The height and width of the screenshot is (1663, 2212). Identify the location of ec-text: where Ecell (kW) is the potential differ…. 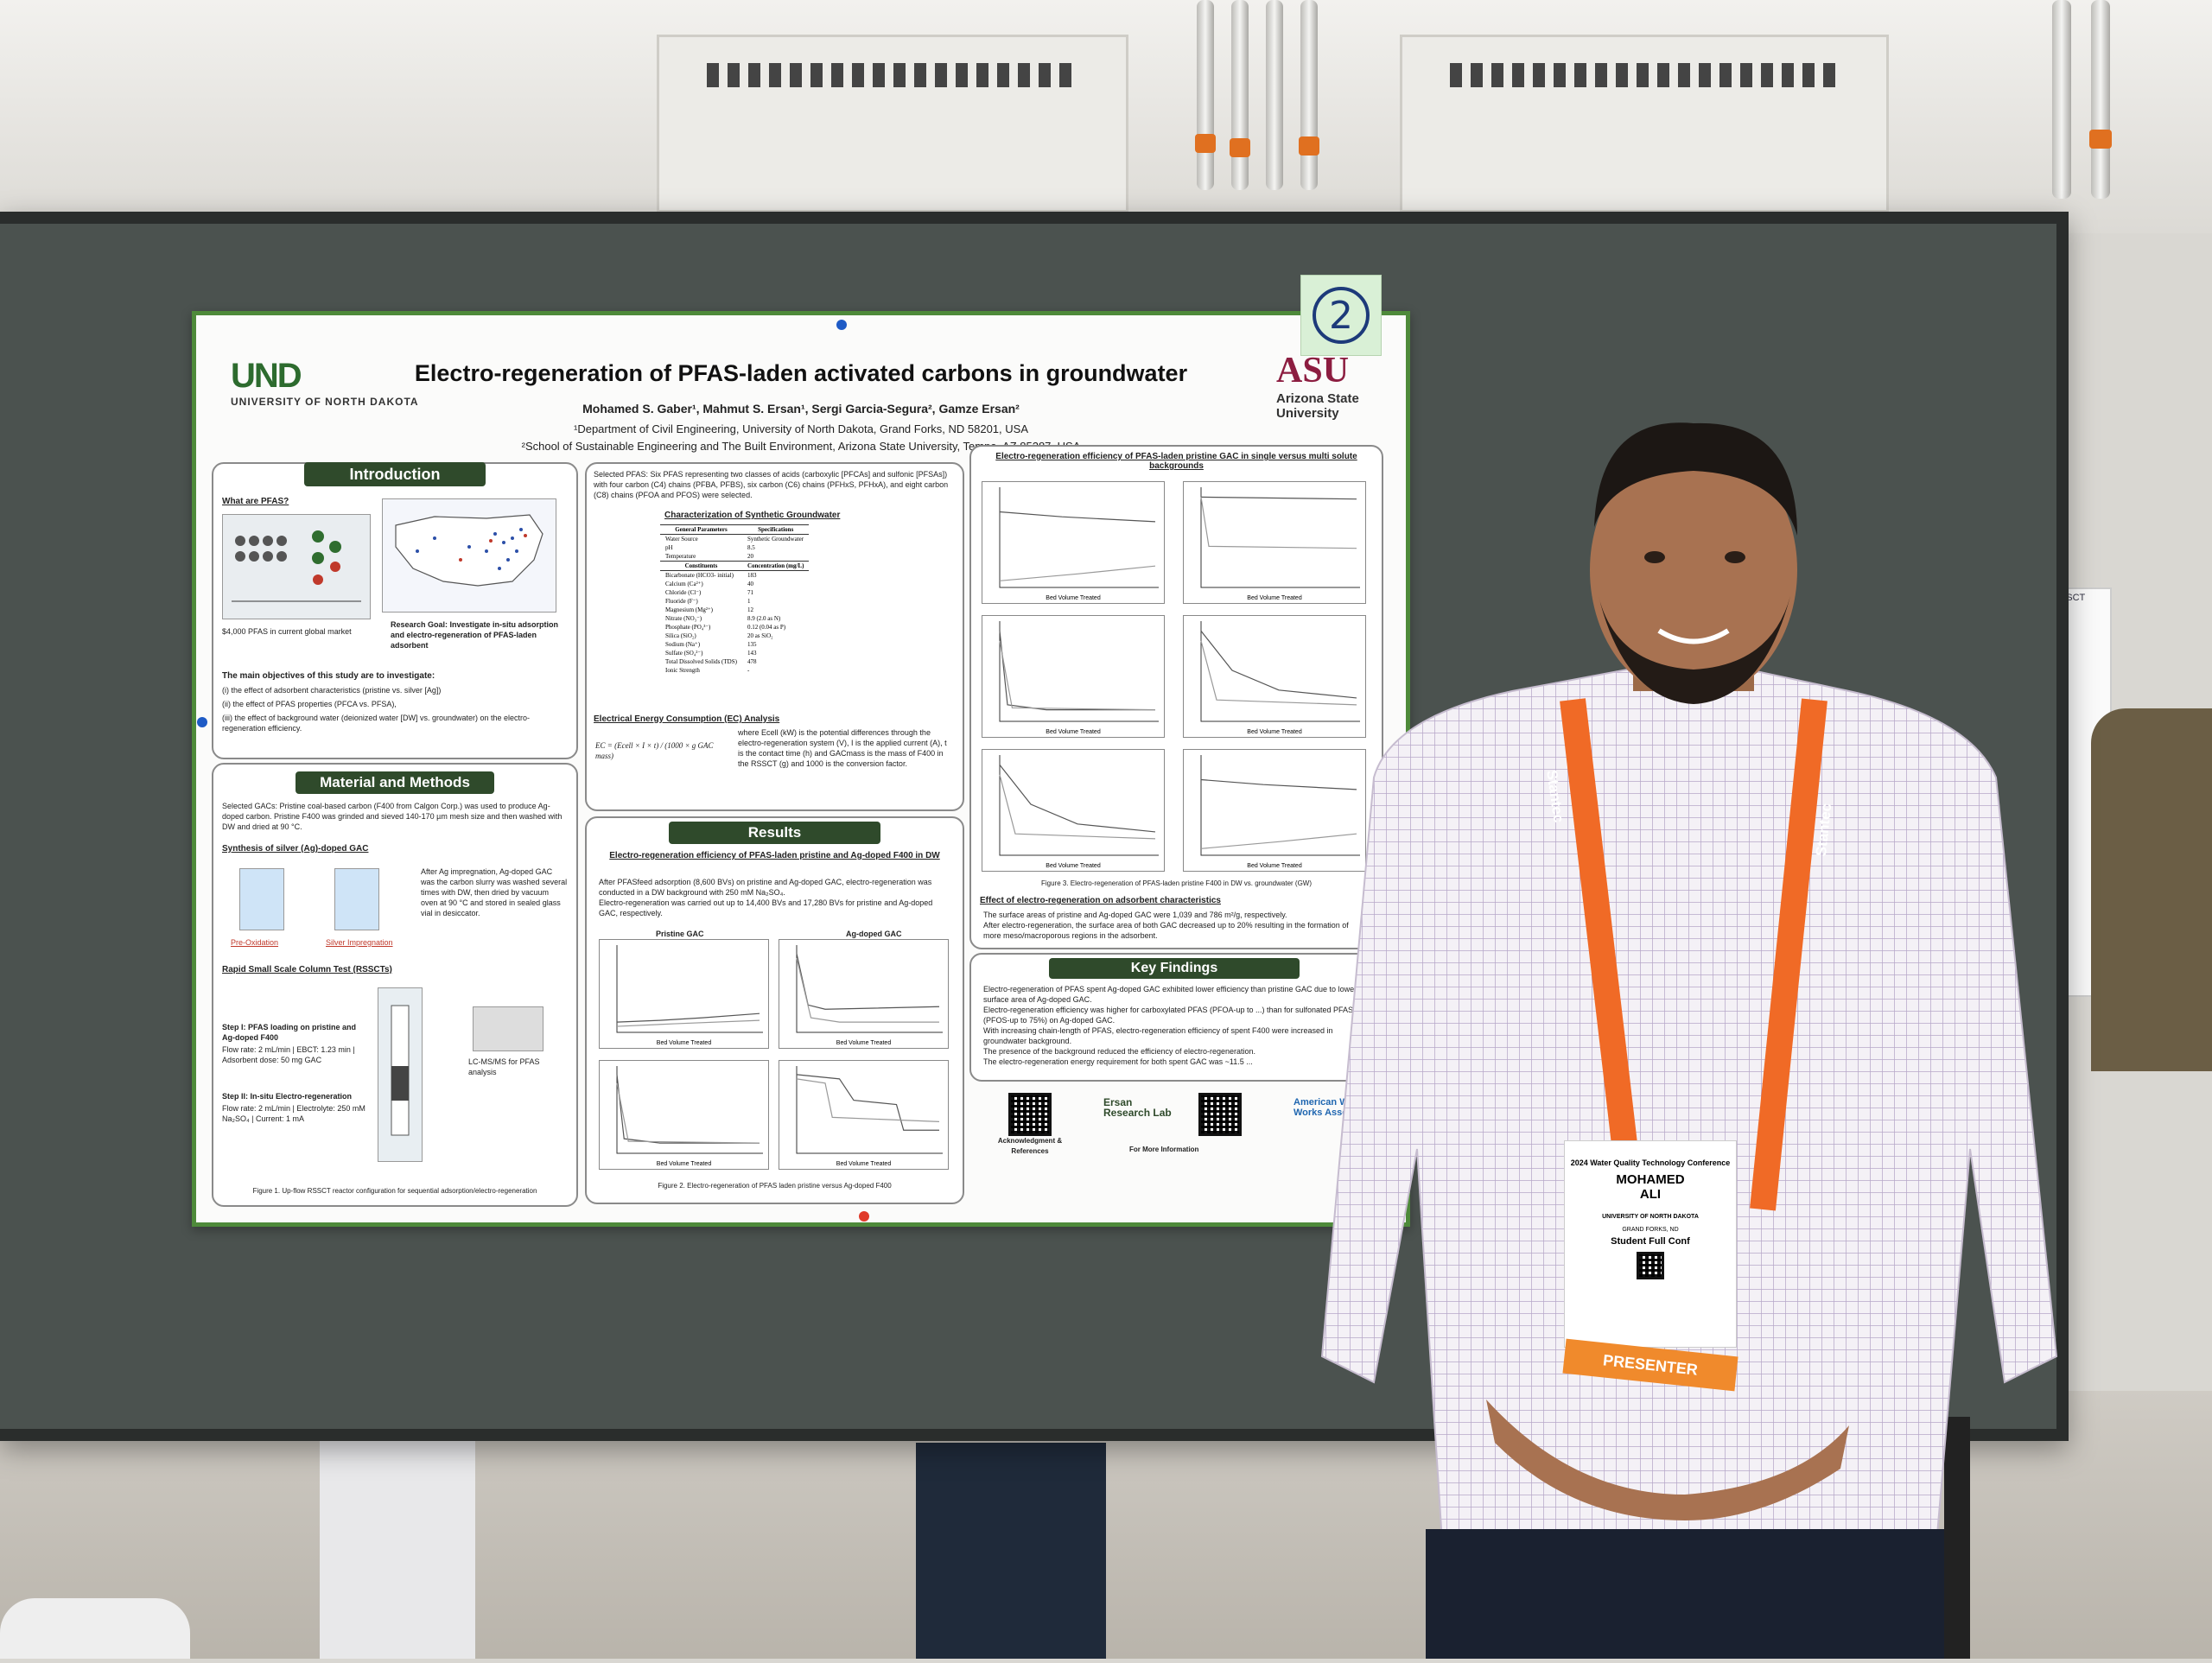
(842, 748).